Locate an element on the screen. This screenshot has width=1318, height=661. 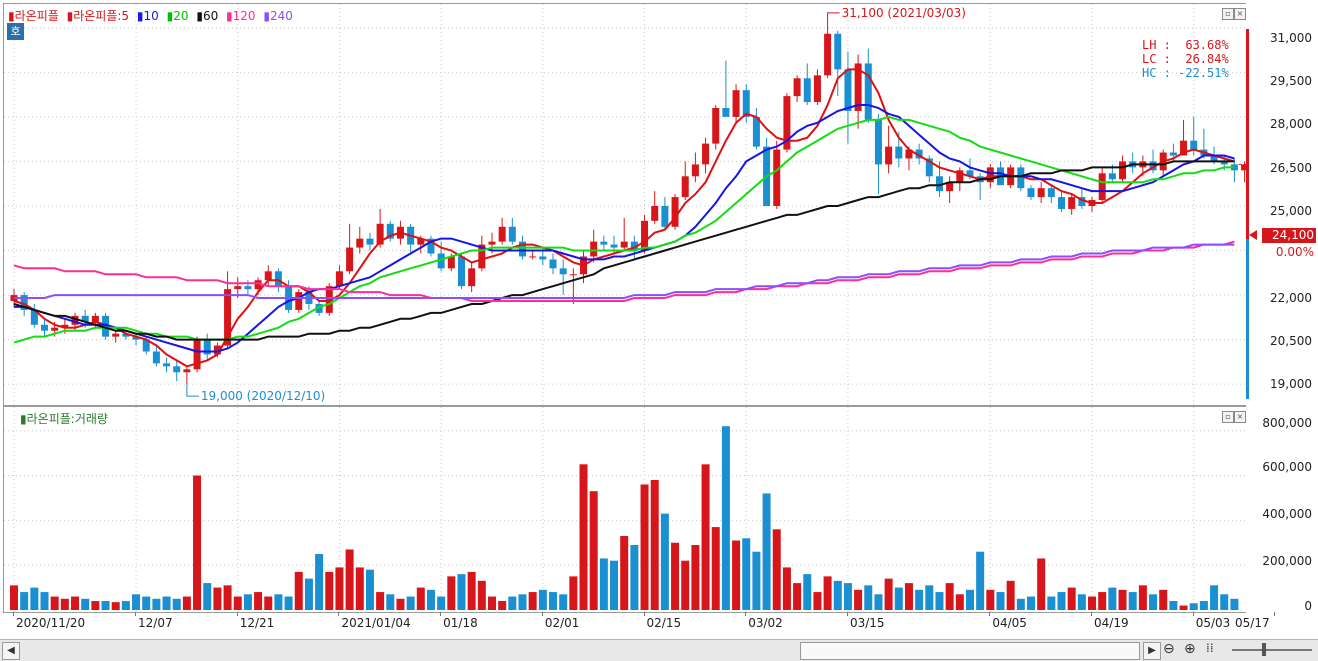
date-tick-label: 03/15 is located at coordinates (867, 623).